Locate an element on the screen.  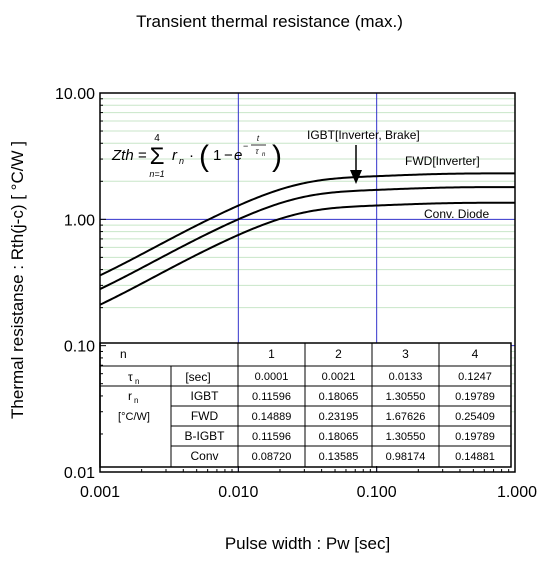
x-tick-label: 1.000 is located at coordinates (517, 492).